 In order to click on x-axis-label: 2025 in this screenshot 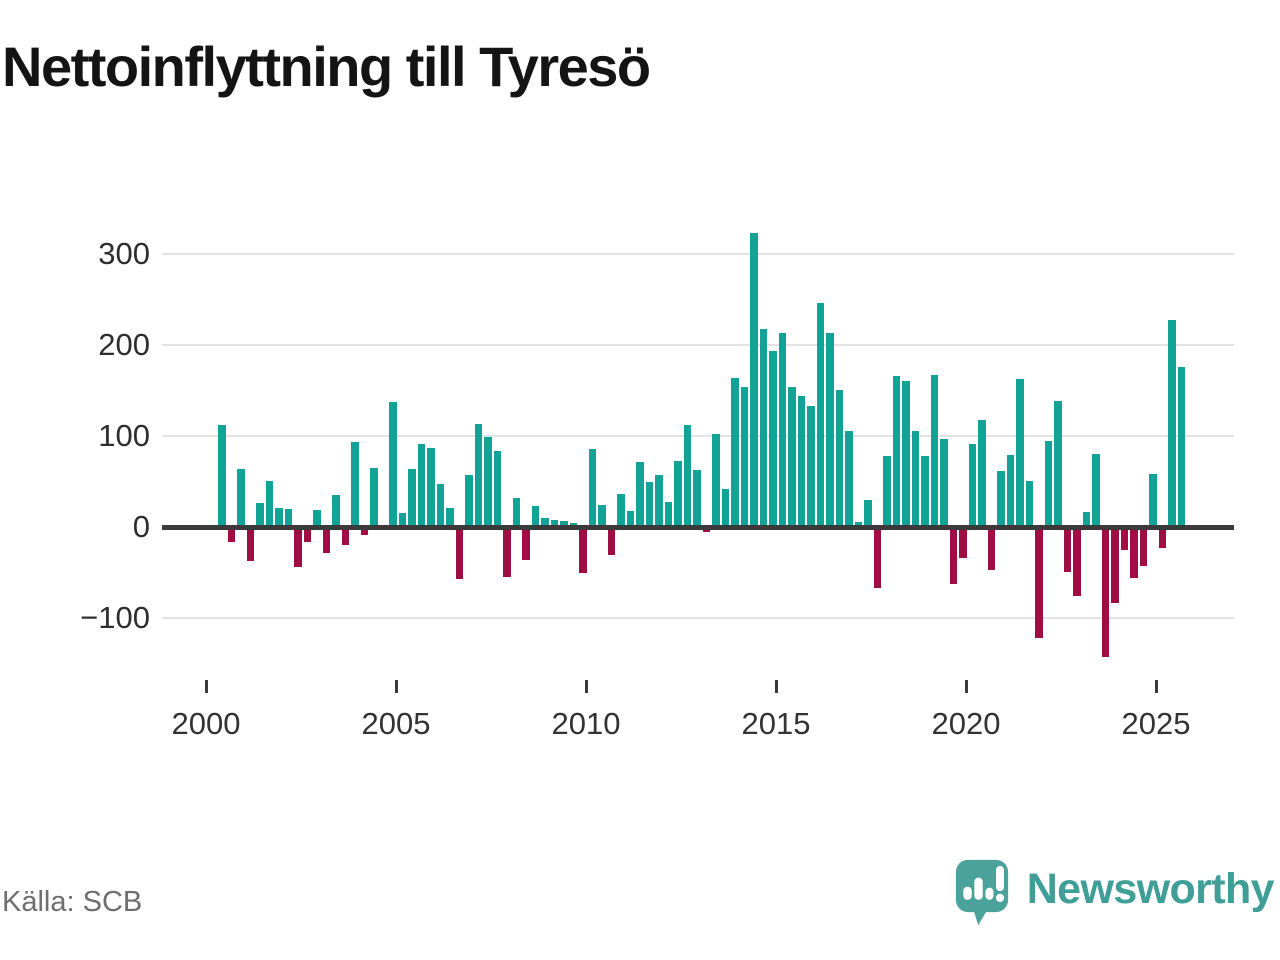, I will do `click(1156, 723)`.